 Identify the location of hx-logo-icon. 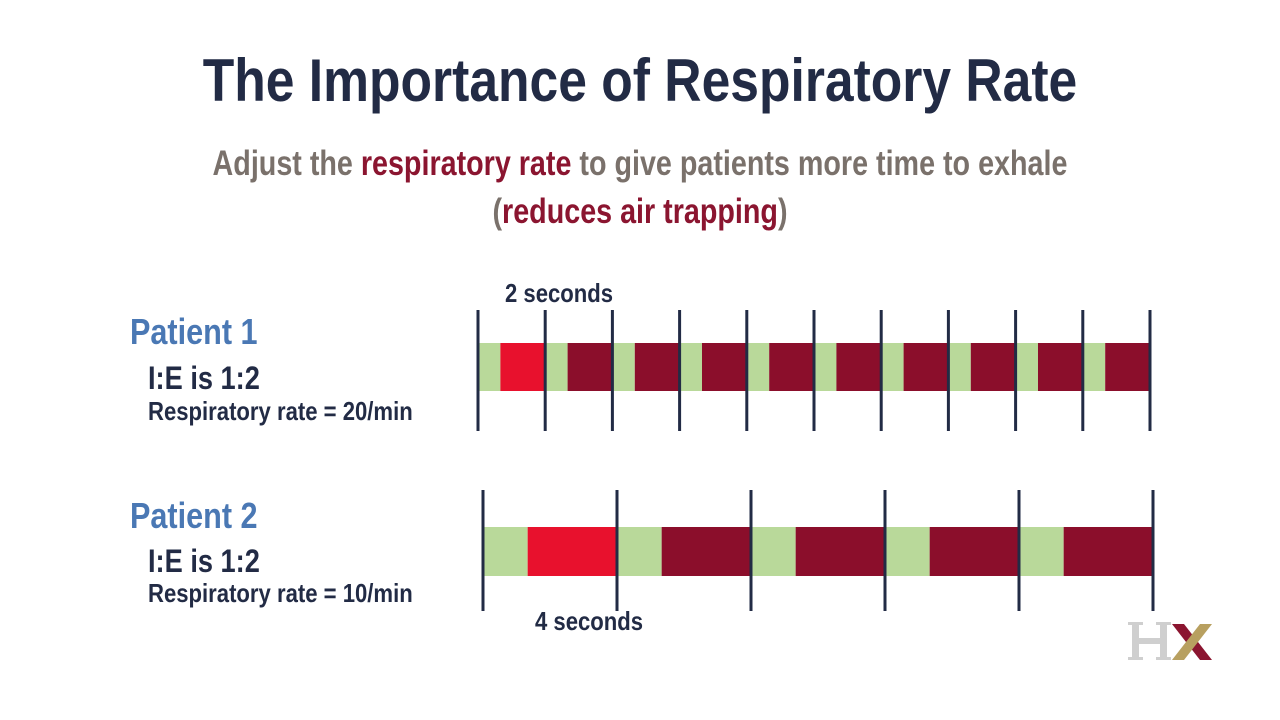
(1170, 641).